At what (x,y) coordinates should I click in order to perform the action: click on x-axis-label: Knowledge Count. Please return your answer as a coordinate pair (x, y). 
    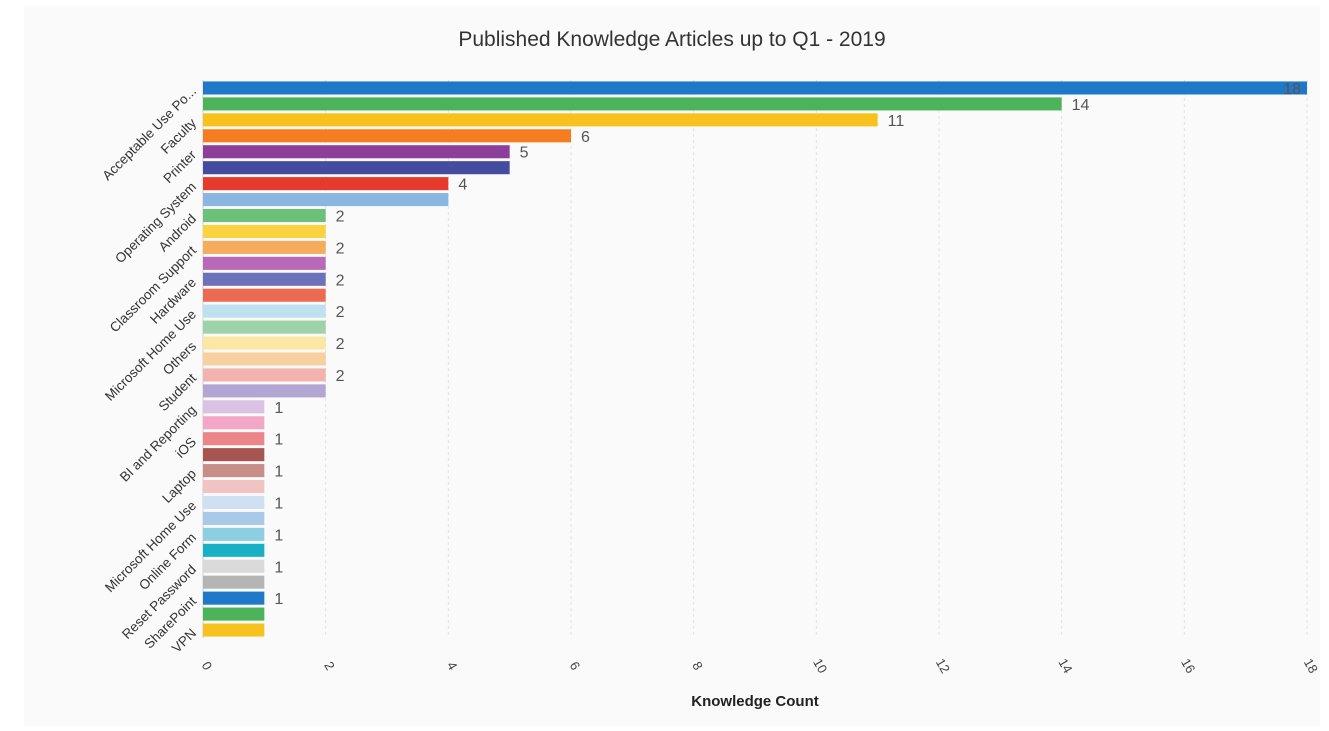
    Looking at the image, I should click on (755, 701).